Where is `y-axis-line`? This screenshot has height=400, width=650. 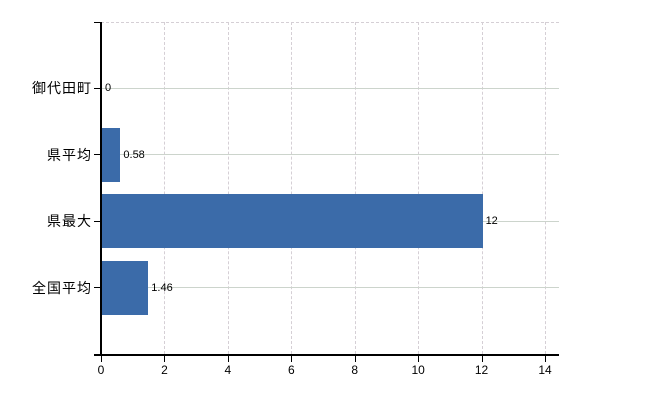 y-axis-line is located at coordinates (101, 188).